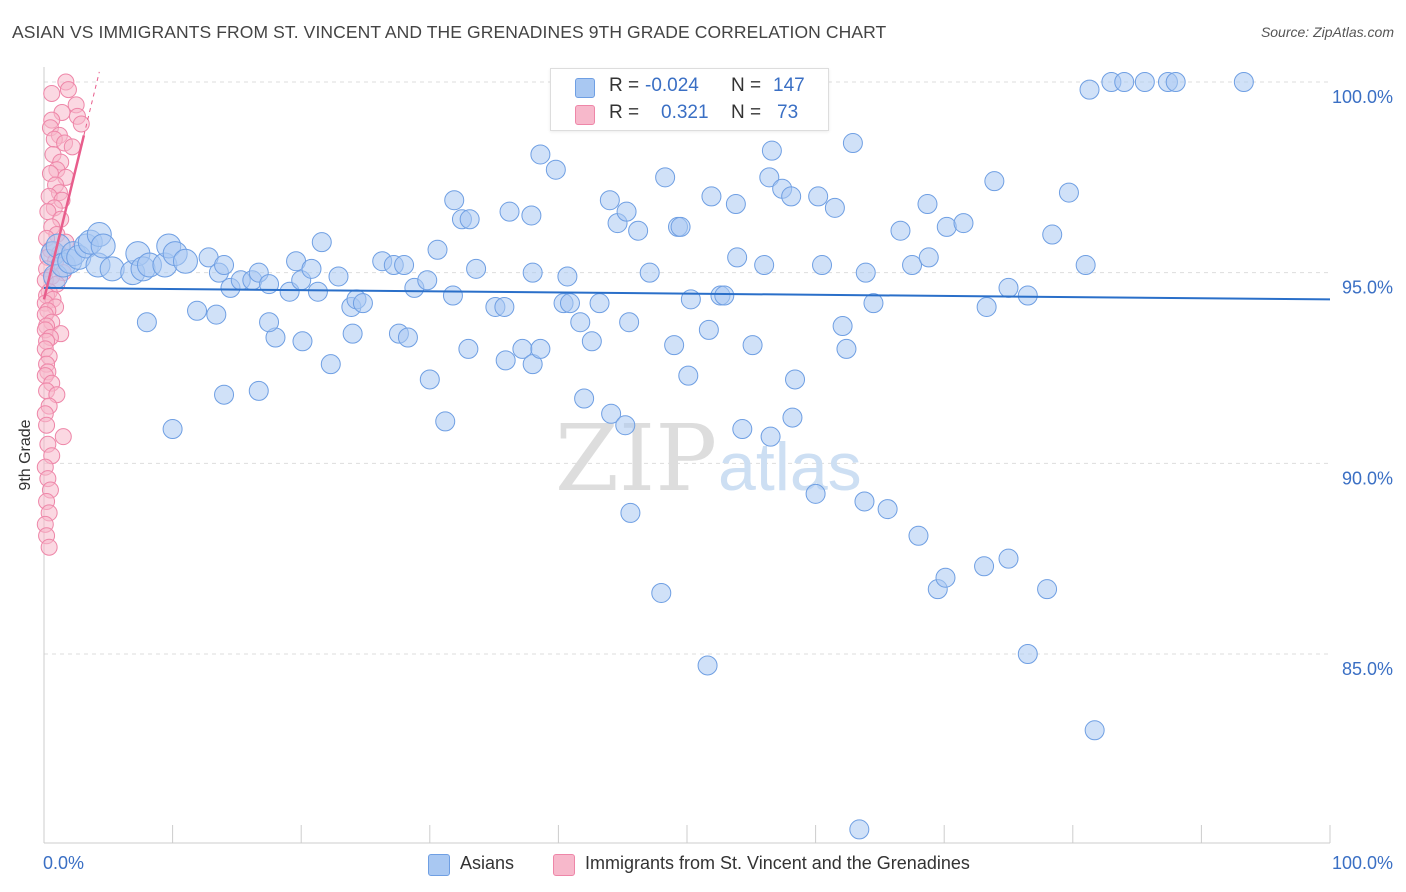  Describe the element at coordinates (685, 112) in the screenshot. I see `legend-r-value-immigrants: 0.321` at that location.